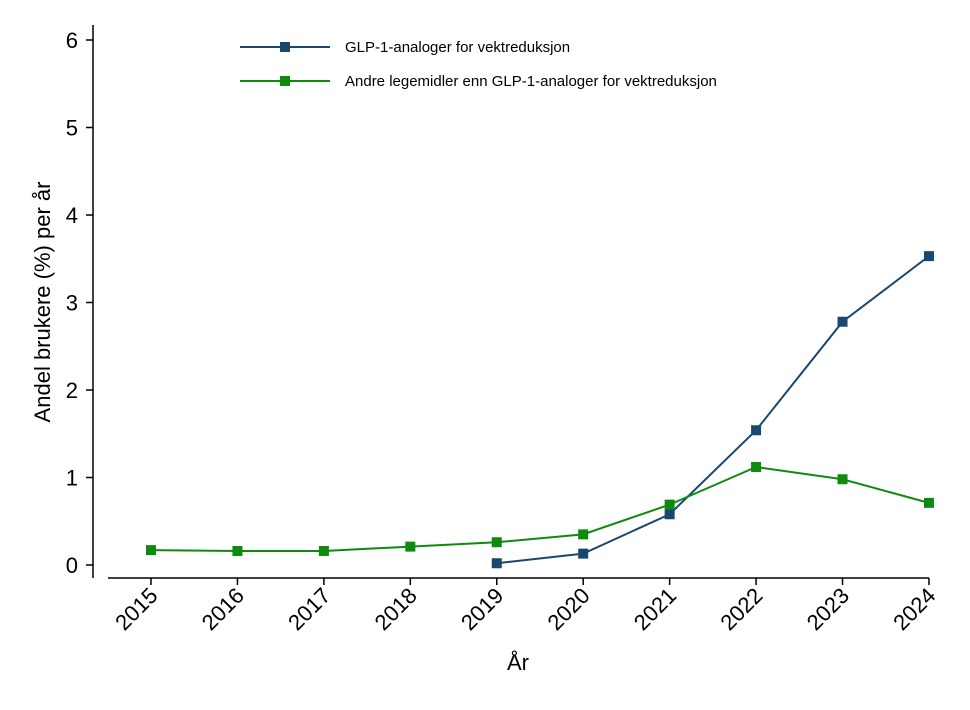 The image size is (970, 710). Describe the element at coordinates (540, 508) in the screenshot. I see `series-line` at that location.